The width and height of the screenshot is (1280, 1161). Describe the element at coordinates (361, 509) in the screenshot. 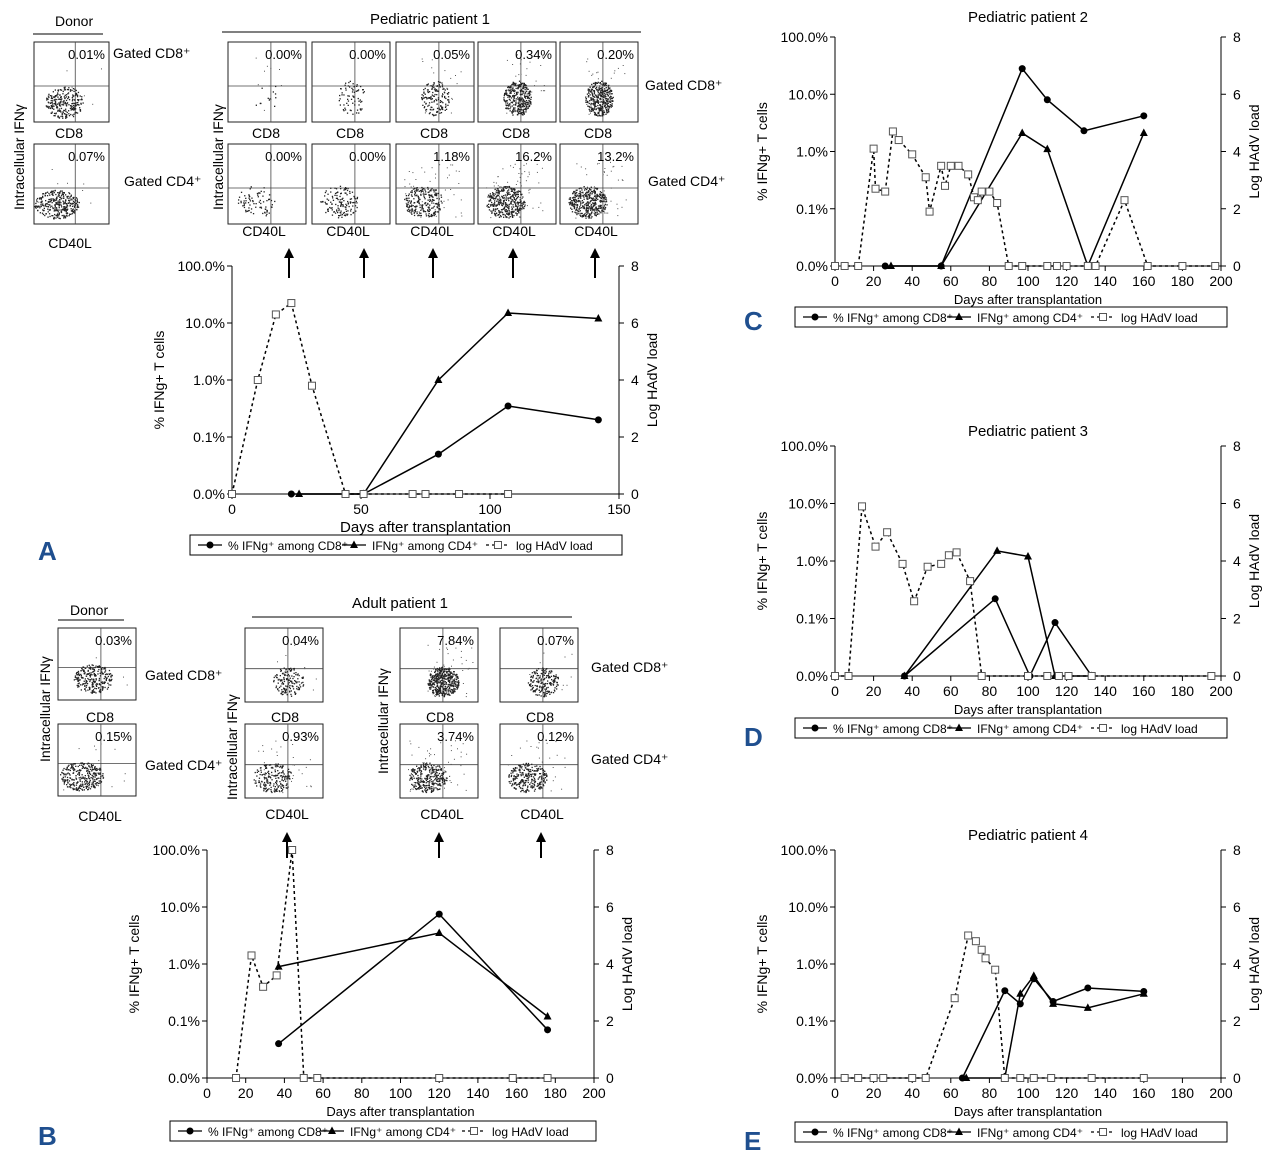

I see `x-tick-label: 50` at that location.